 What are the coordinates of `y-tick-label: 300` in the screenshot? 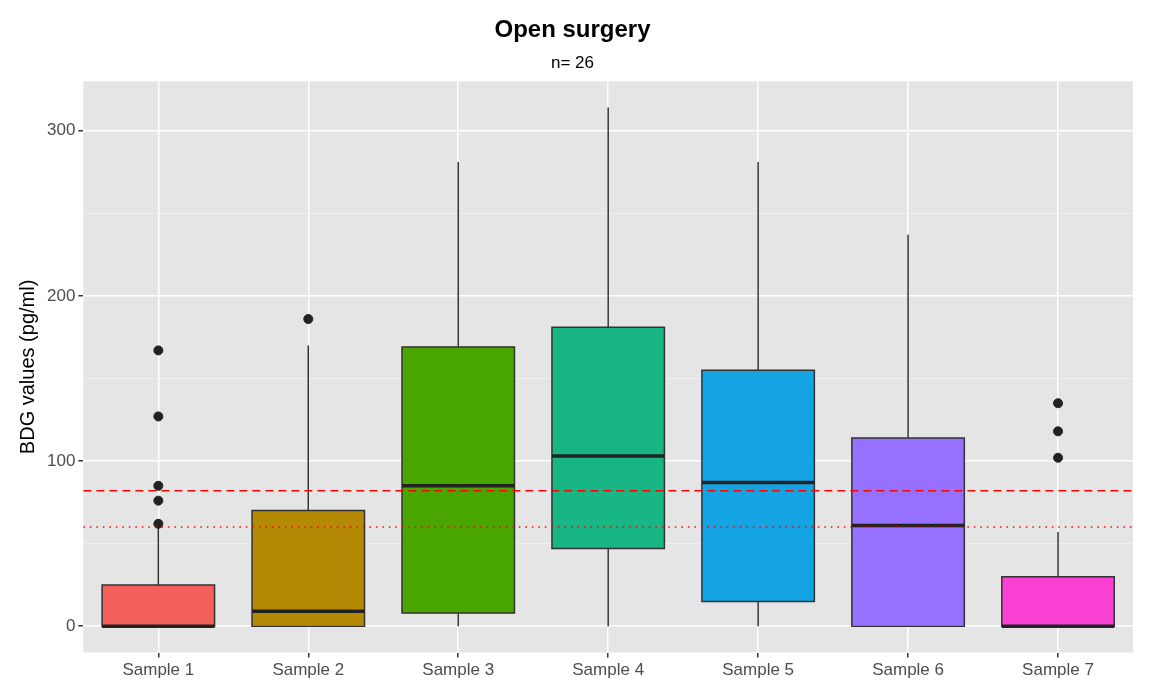 It's located at (61, 130).